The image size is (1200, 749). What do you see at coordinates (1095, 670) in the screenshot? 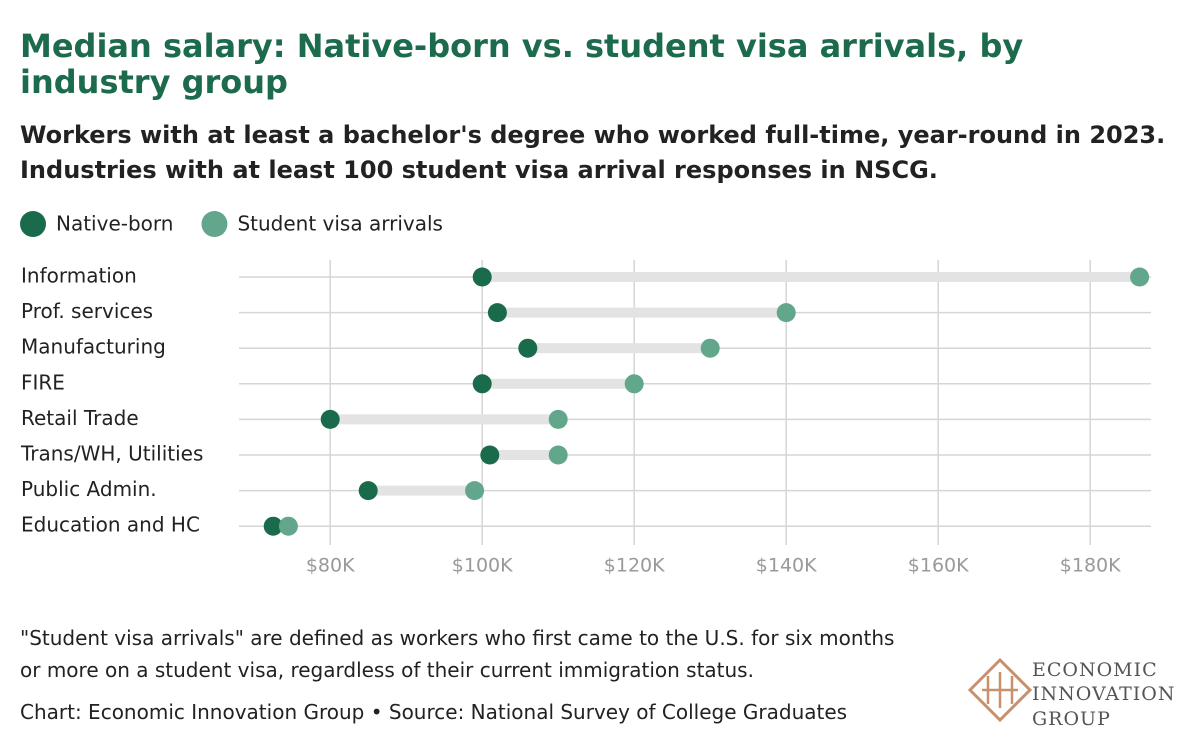
I see `logo-text: ECONOMIC` at bounding box center [1095, 670].